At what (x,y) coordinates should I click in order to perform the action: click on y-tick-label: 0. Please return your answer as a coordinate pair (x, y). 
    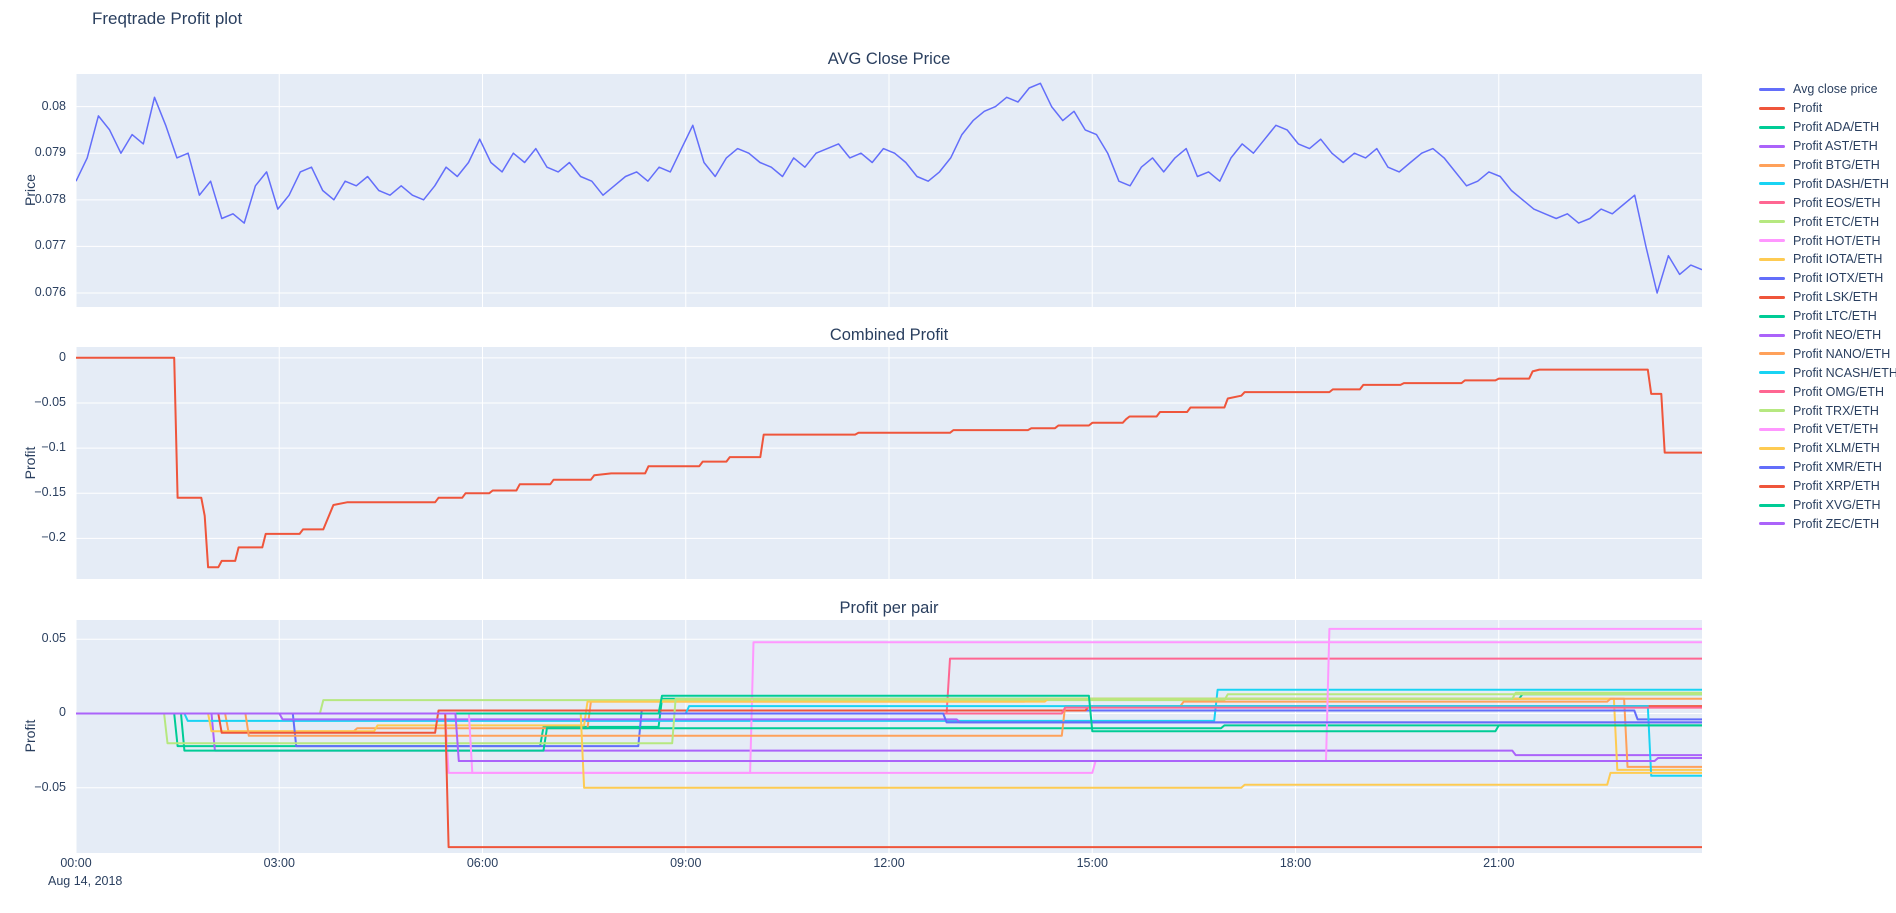
    Looking at the image, I should click on (62, 712).